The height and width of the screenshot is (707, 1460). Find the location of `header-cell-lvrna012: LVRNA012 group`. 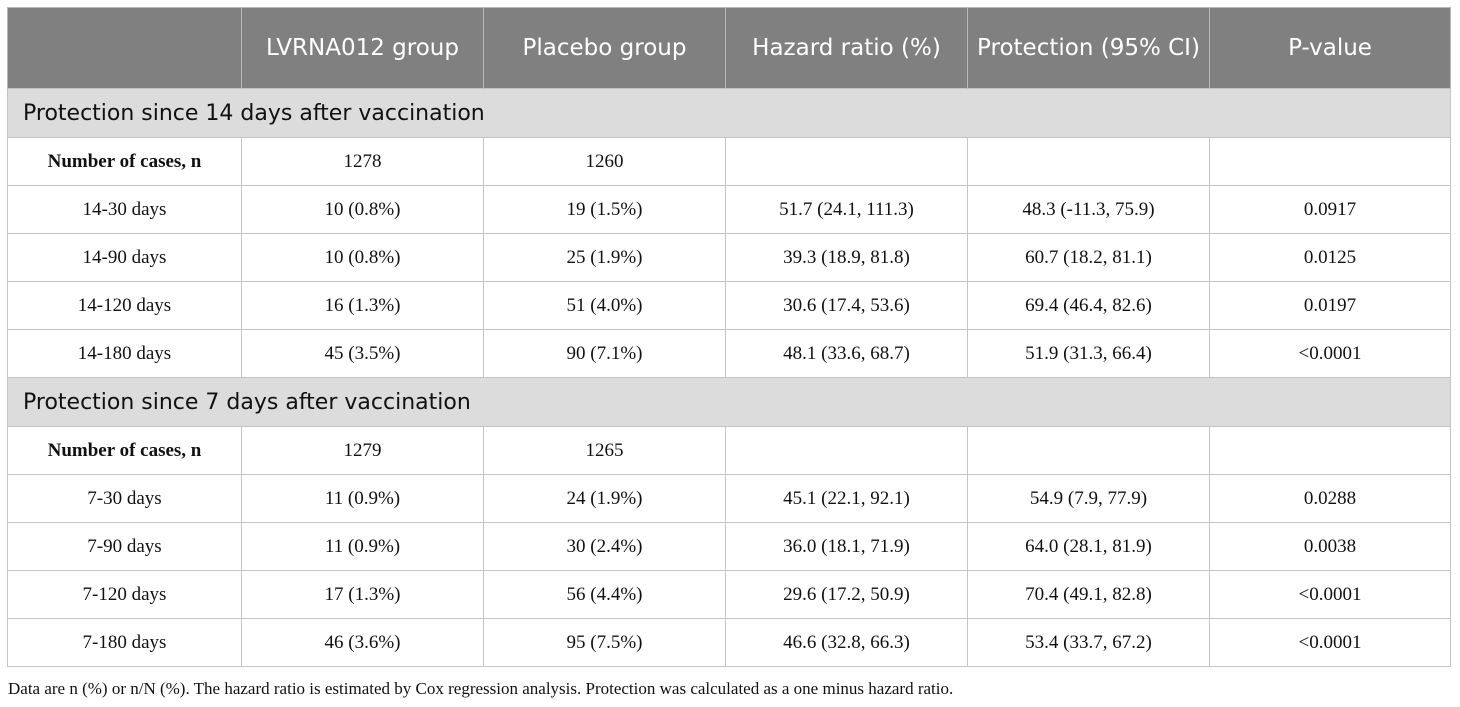

header-cell-lvrna012: LVRNA012 group is located at coordinates (362, 48).